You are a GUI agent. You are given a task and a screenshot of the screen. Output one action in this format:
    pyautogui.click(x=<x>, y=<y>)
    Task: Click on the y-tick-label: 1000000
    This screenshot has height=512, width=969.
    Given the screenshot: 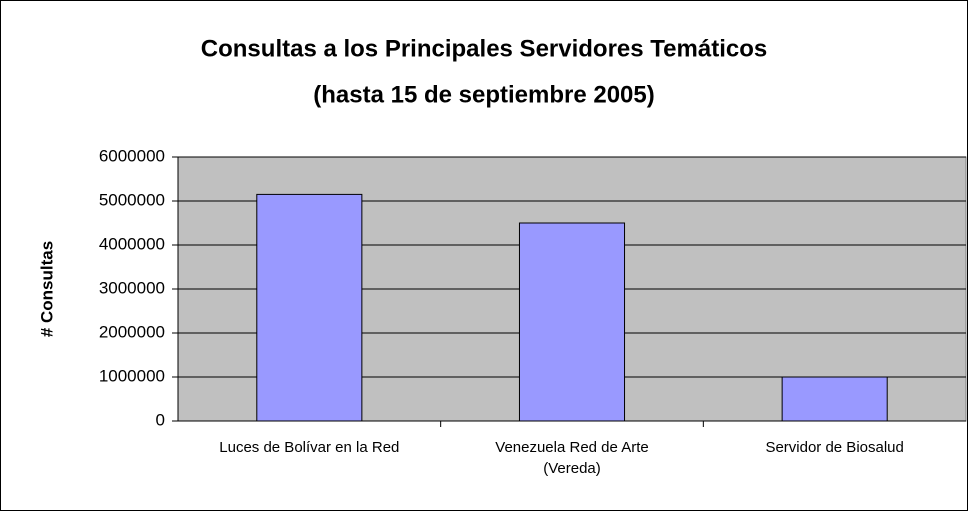 What is the action you would take?
    pyautogui.click(x=132, y=375)
    